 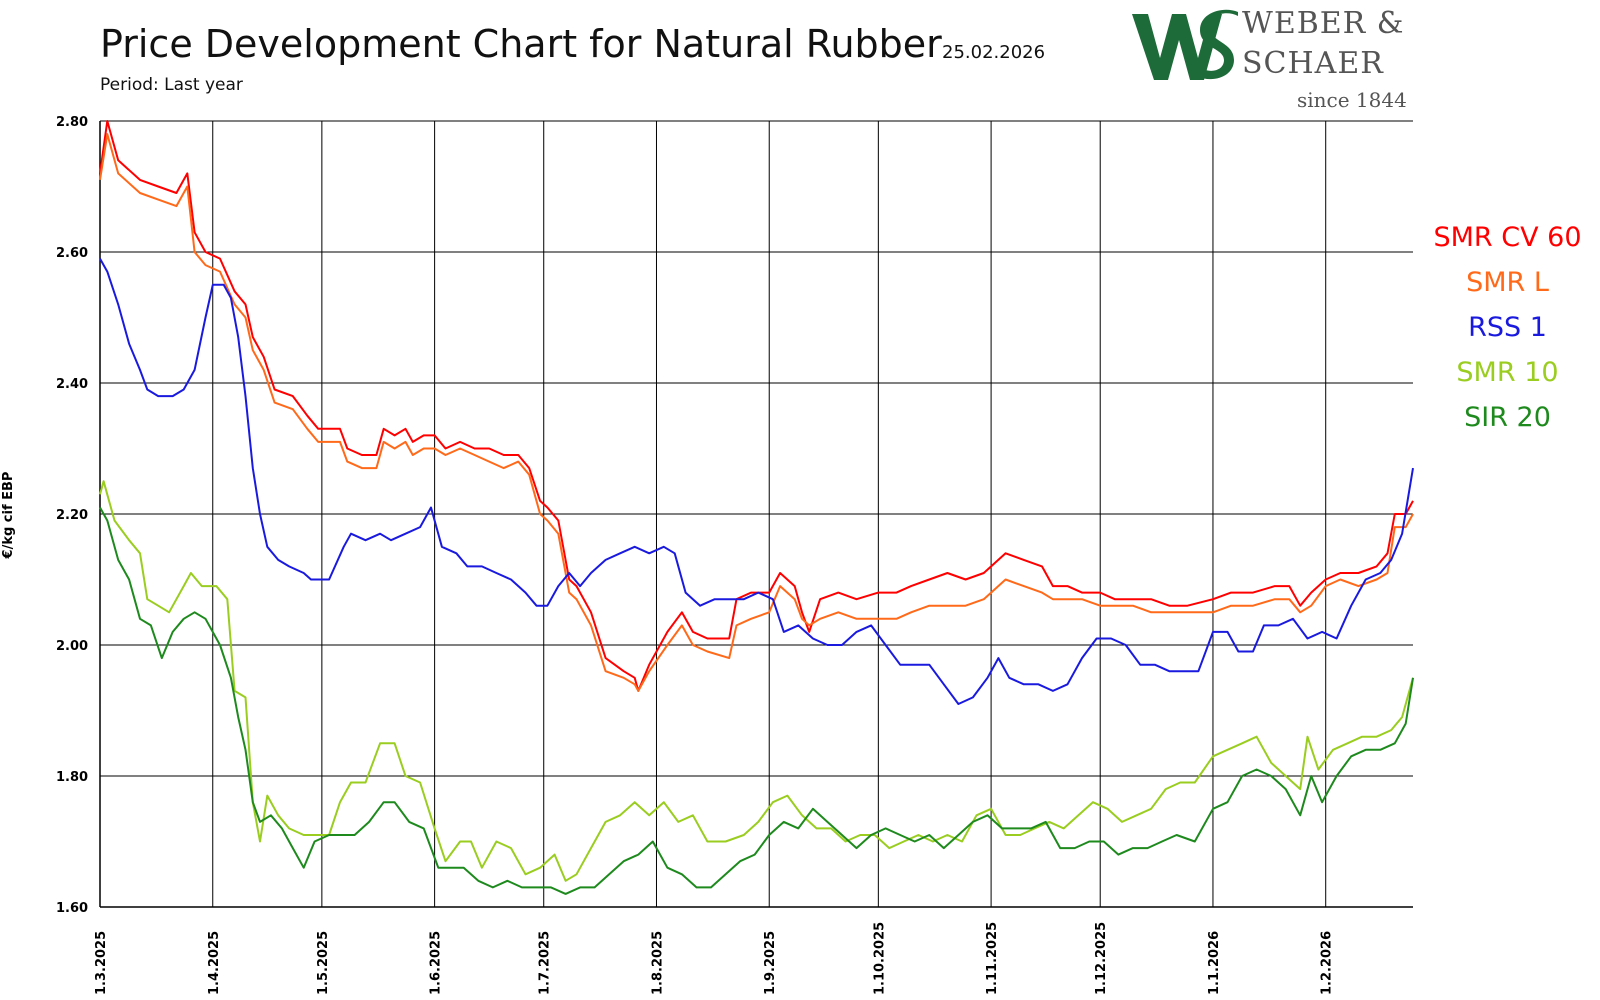 I want to click on logo-text-line2: SCHAER, so click(x=1313, y=63).